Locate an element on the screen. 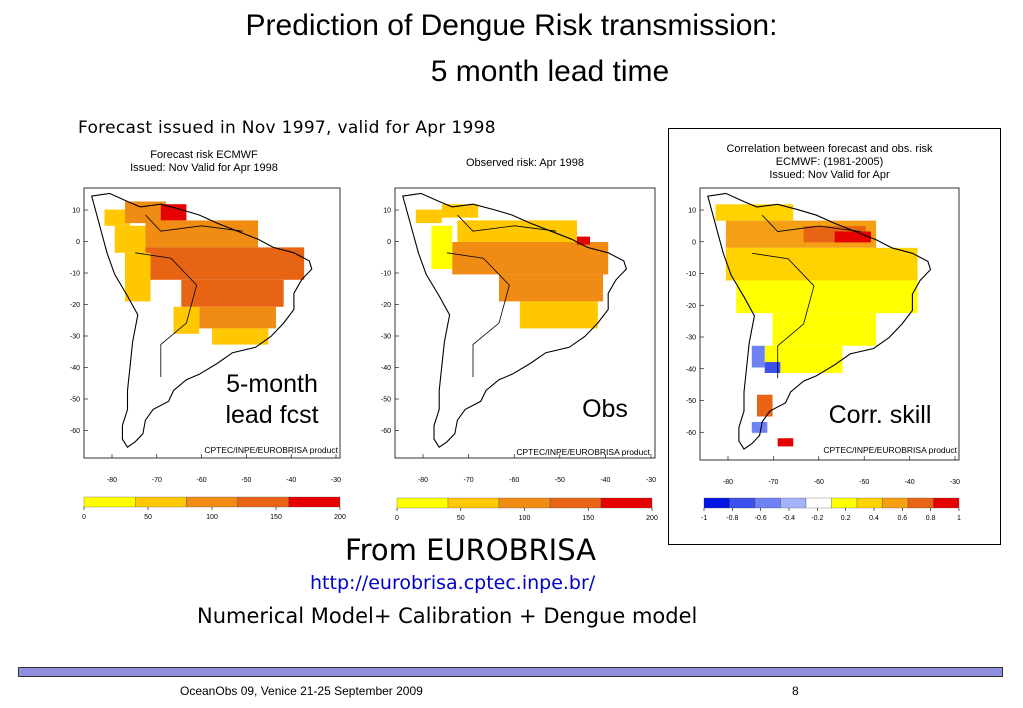 This screenshot has width=1023, height=708. lon-tick-label: -80 is located at coordinates (423, 480).